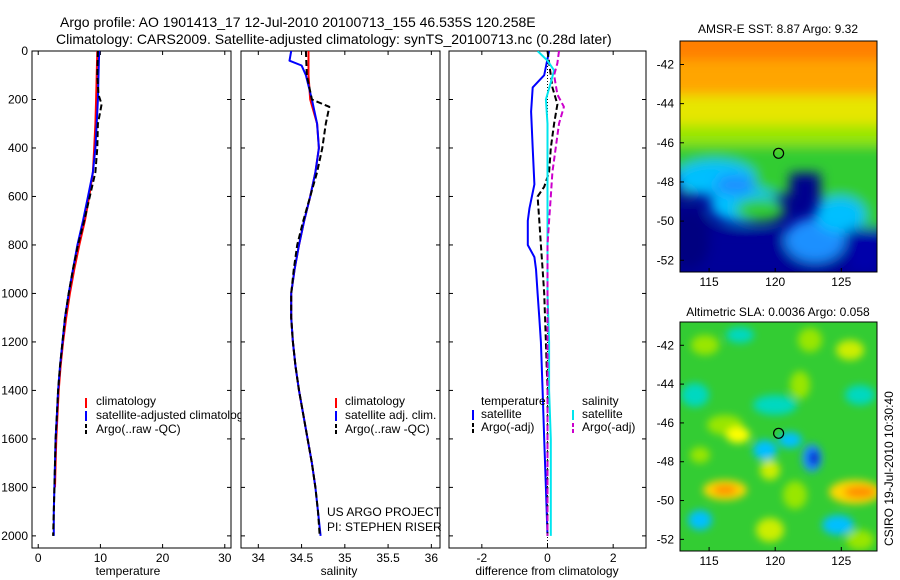  I want to click on y-tick-label: 800, so click(18, 245).